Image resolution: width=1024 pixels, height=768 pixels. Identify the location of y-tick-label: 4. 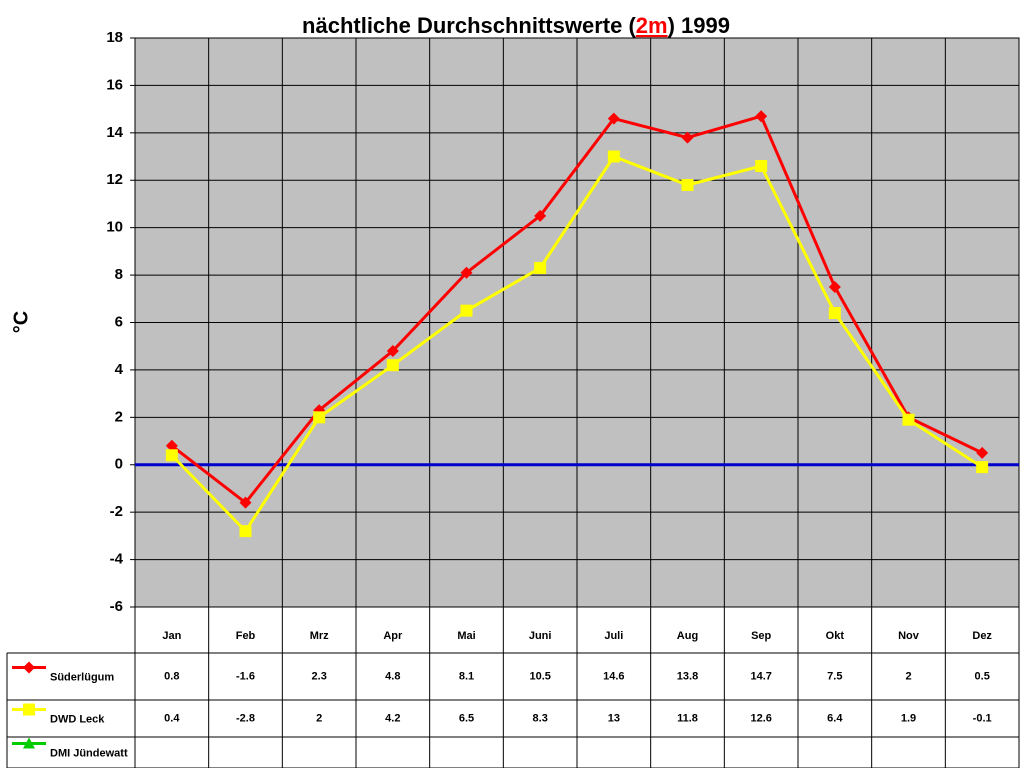
(119, 369).